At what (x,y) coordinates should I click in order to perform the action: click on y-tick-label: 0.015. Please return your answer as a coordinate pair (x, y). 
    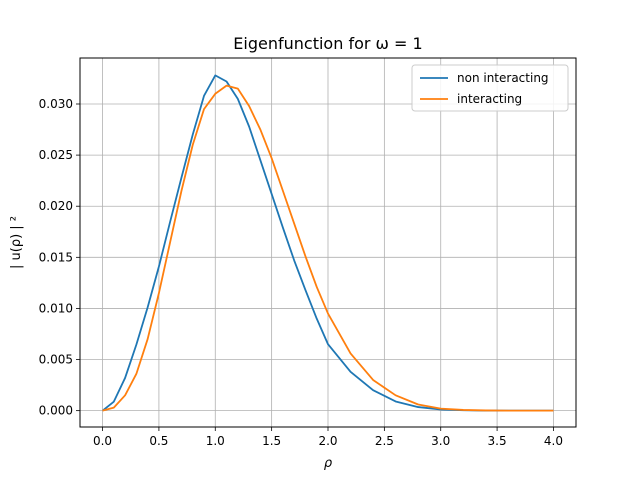
    Looking at the image, I should click on (56, 257).